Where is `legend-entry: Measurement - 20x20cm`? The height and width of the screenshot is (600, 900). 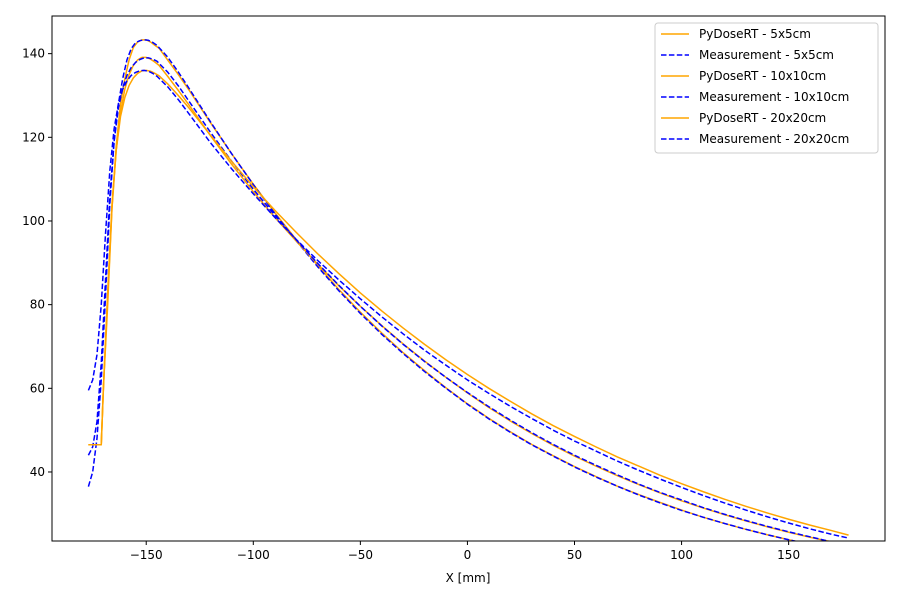 legend-entry: Measurement - 20x20cm is located at coordinates (755, 139).